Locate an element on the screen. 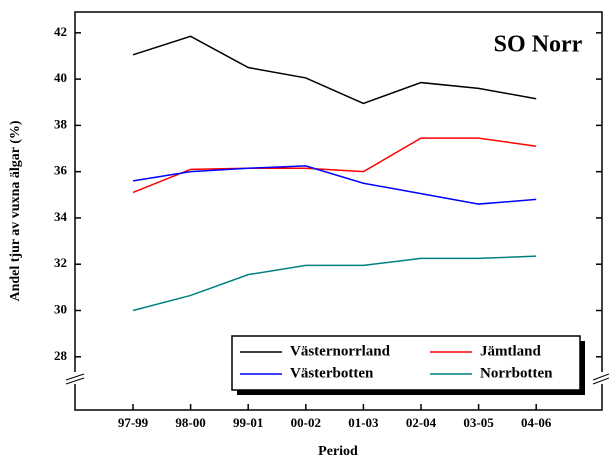 The width and height of the screenshot is (609, 463). x-tick-label: 04-06 is located at coordinates (536, 422).